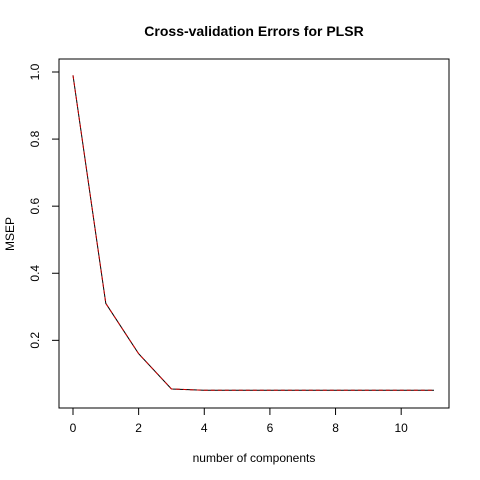 The width and height of the screenshot is (480, 480). What do you see at coordinates (138, 428) in the screenshot?
I see `x-tick-label: 2` at bounding box center [138, 428].